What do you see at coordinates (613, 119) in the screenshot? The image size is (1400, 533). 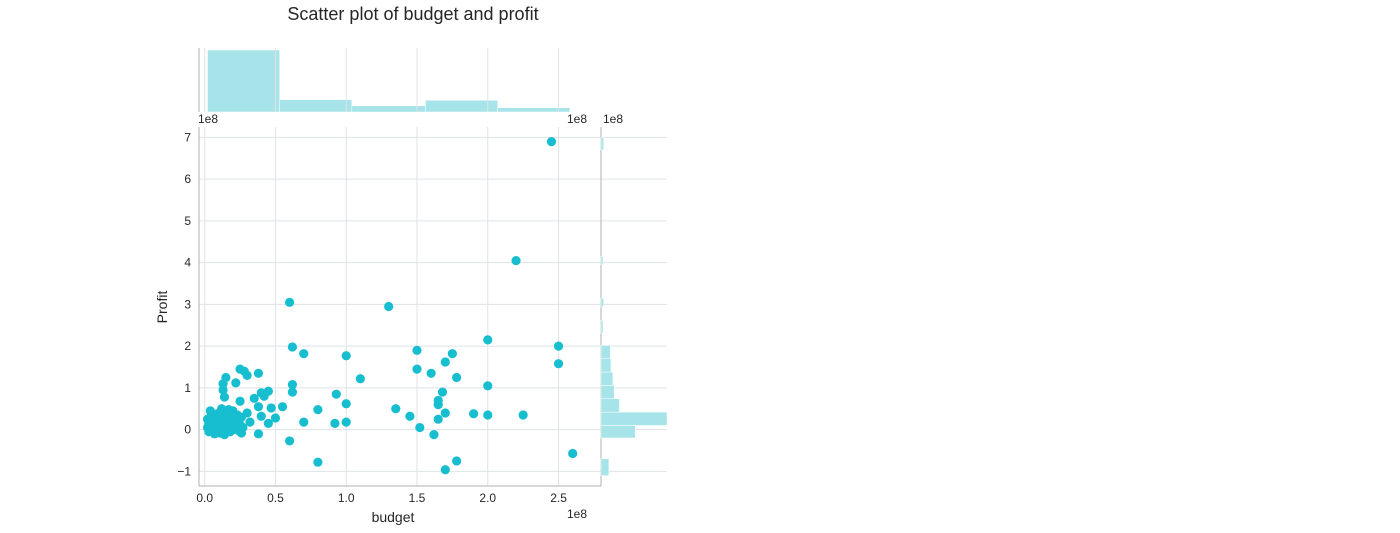 I see `right-hist-y-offset: 1e8` at bounding box center [613, 119].